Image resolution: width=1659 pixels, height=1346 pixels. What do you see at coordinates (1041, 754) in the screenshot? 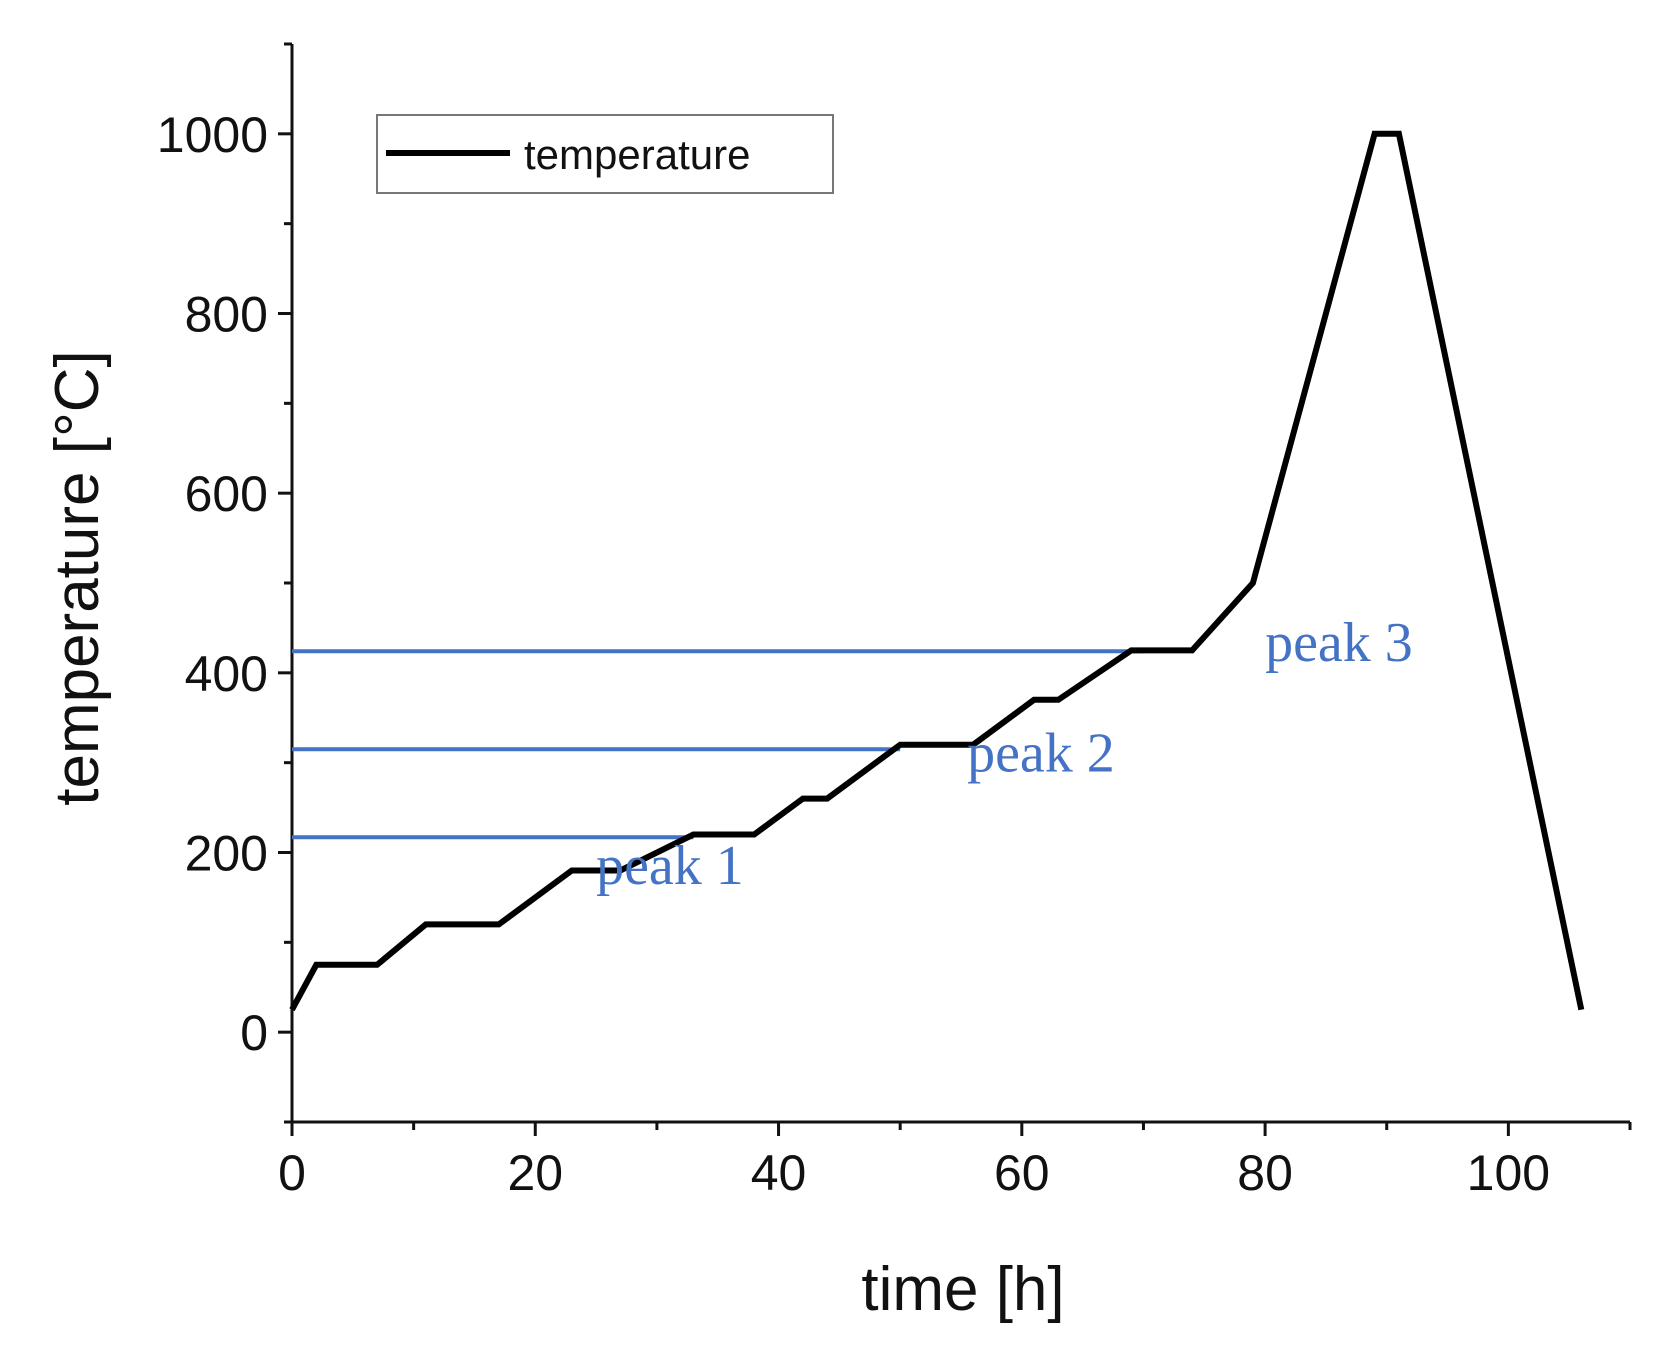
I see `annotation-label: peak 2` at bounding box center [1041, 754].